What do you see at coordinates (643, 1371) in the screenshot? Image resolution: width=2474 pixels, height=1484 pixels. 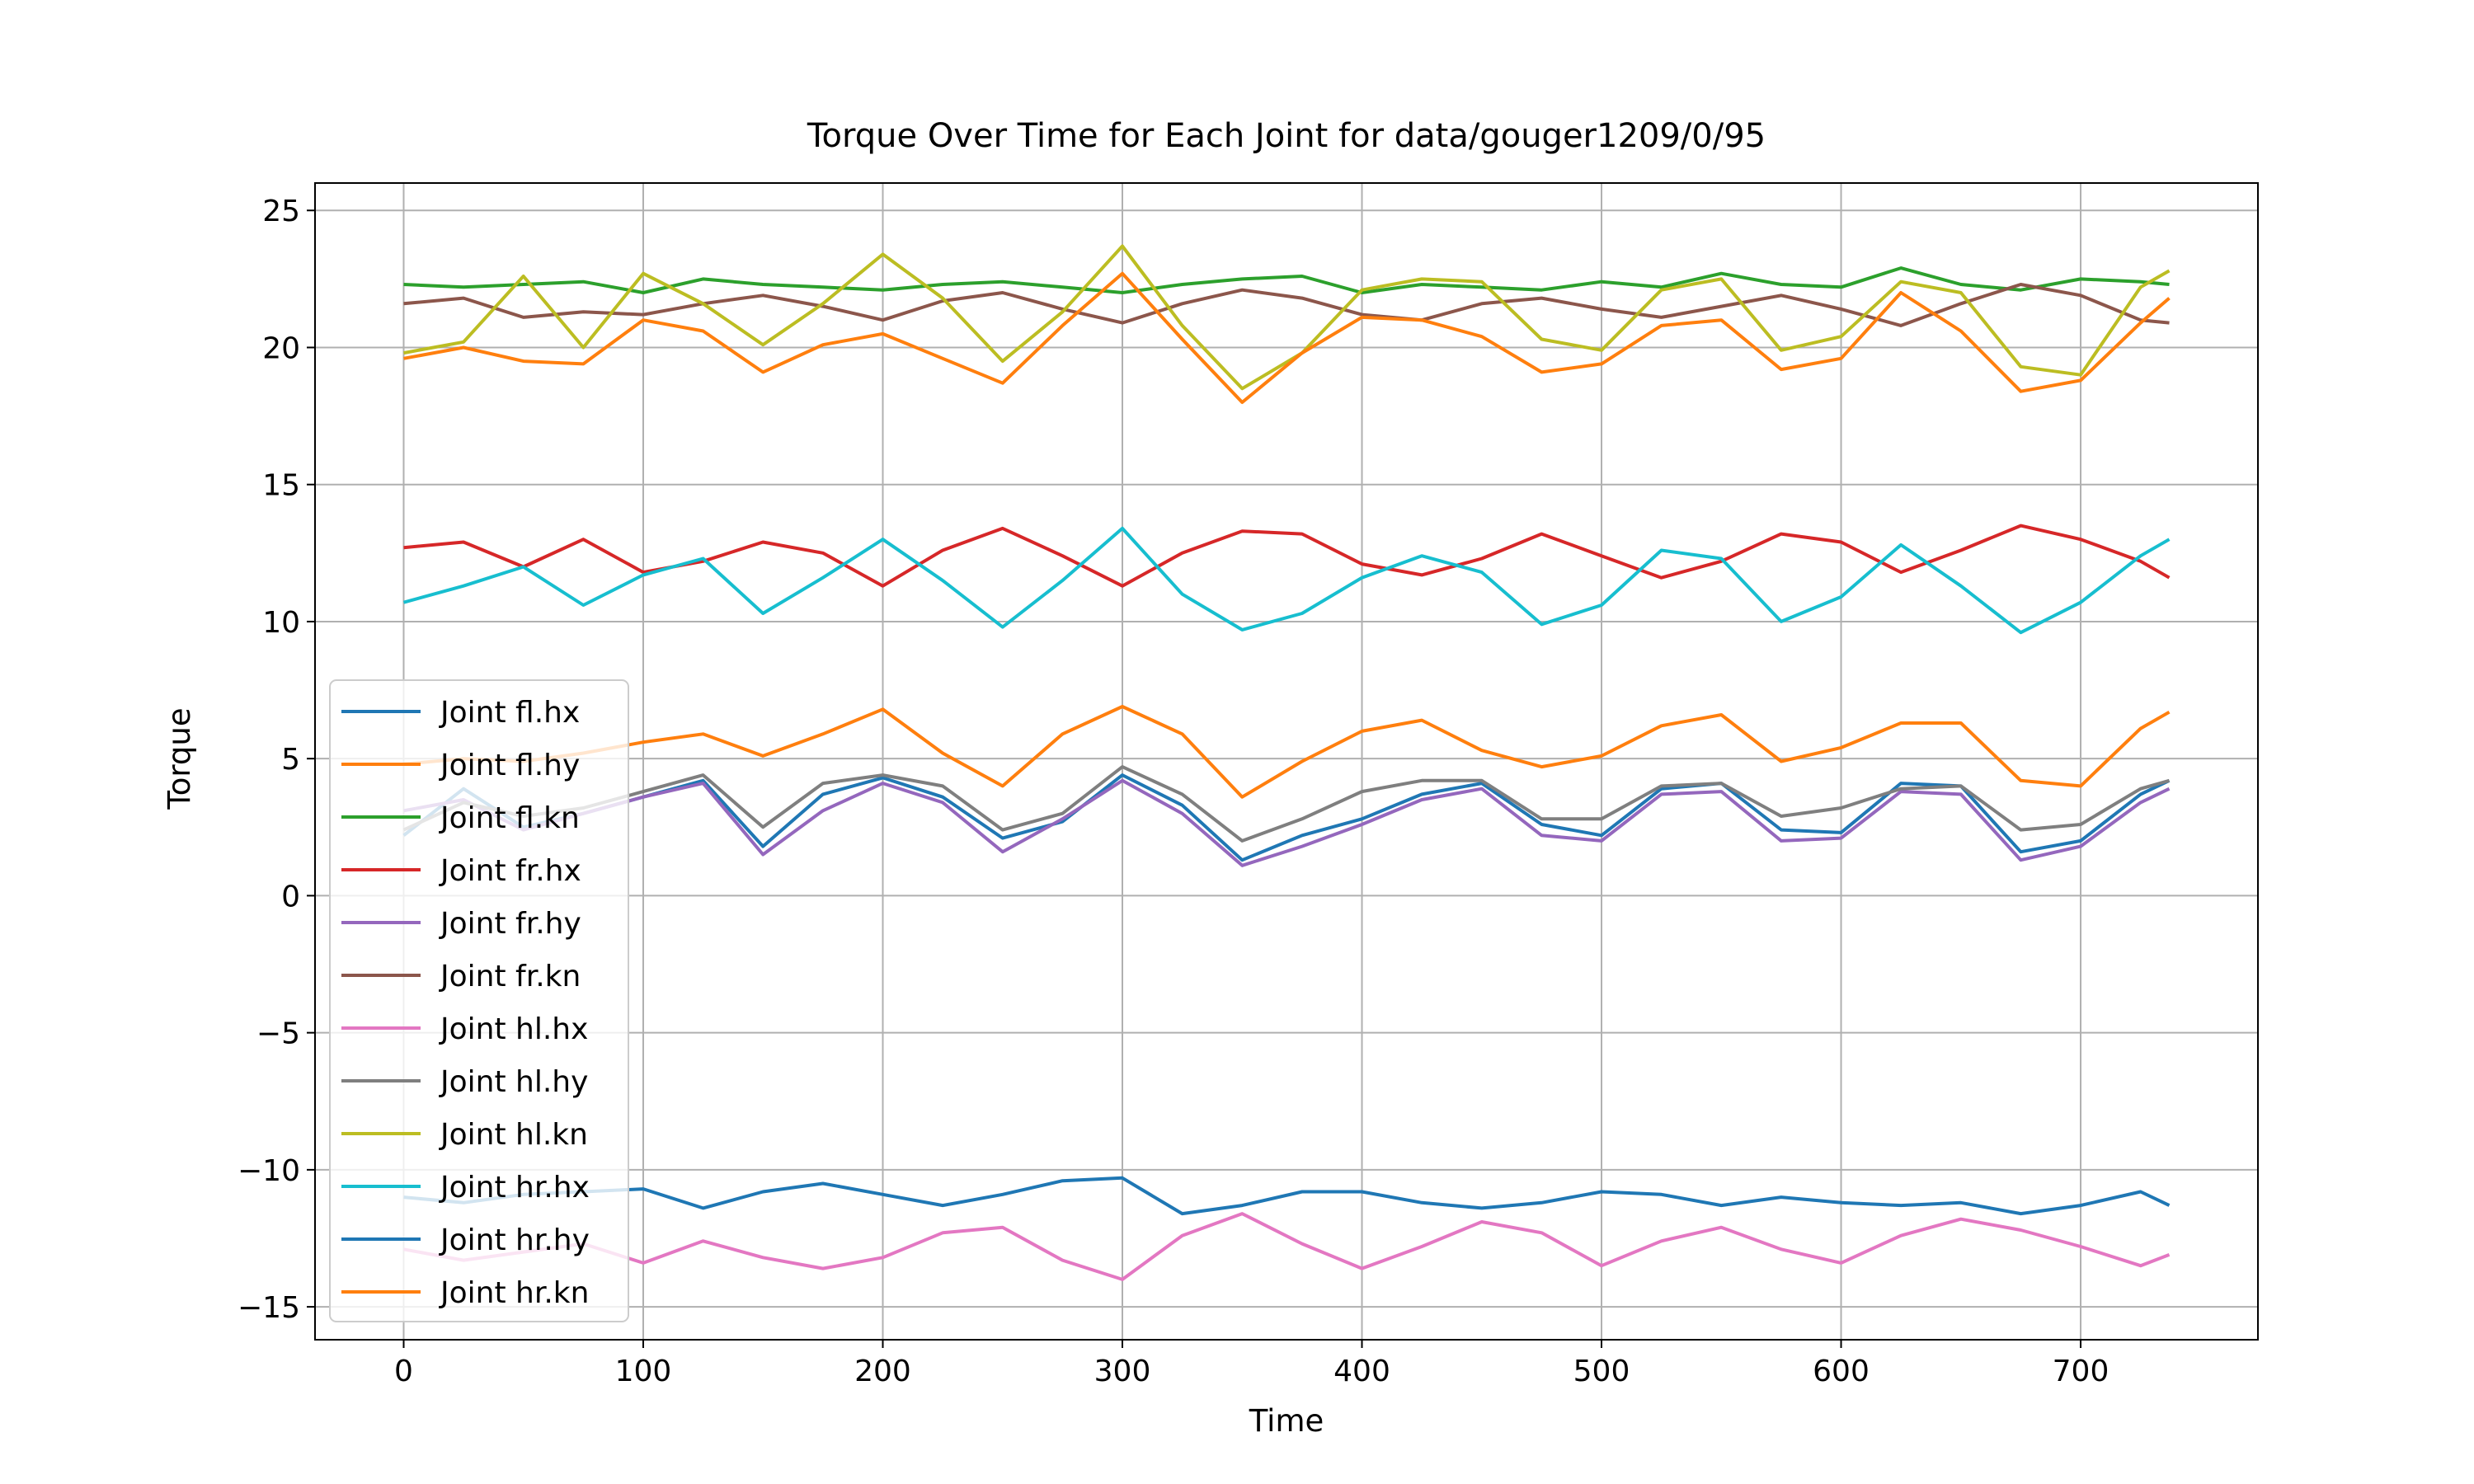 I see `x-tick-label: 100` at bounding box center [643, 1371].